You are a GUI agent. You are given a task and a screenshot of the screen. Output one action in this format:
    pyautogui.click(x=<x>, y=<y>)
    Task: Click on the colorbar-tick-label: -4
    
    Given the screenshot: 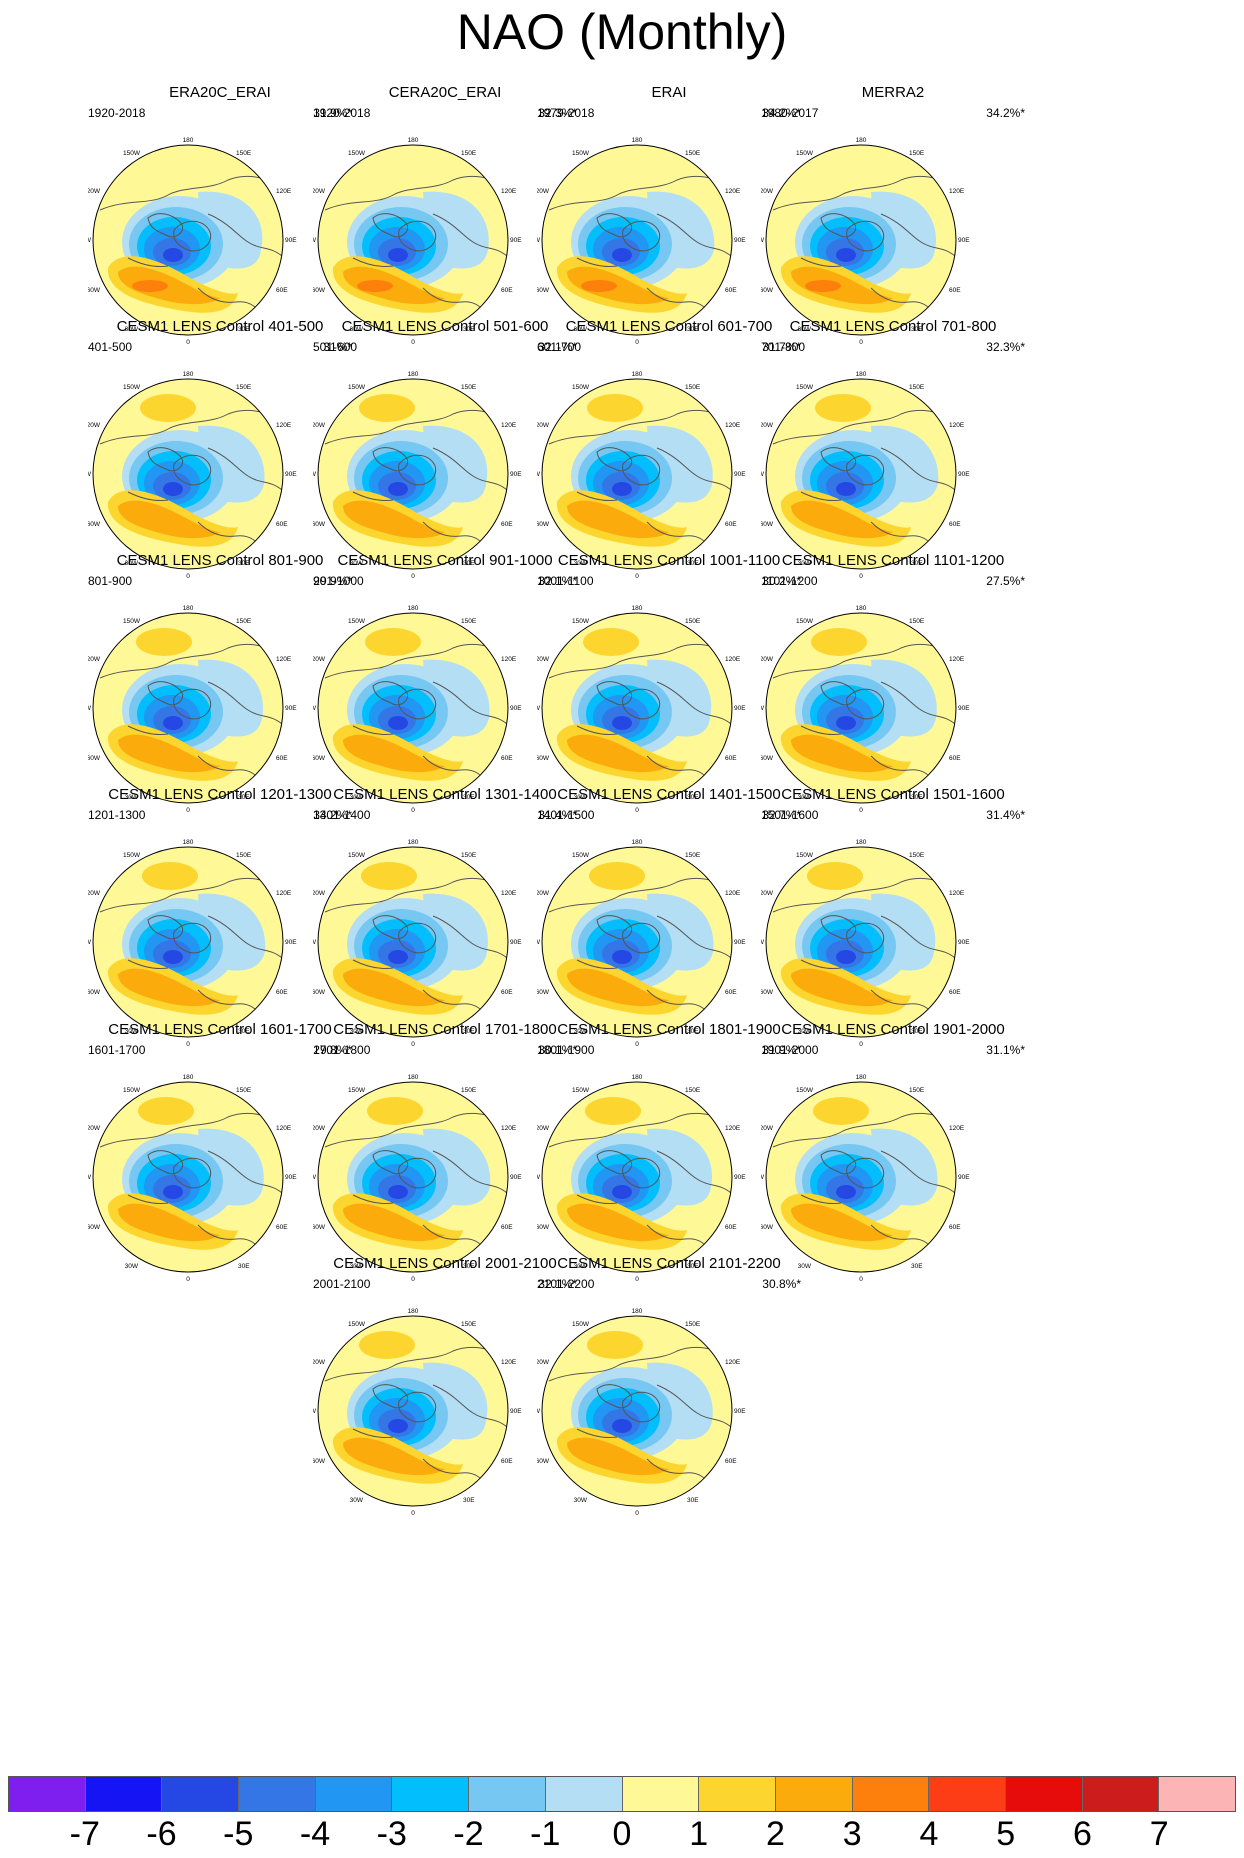 What is the action you would take?
    pyautogui.click(x=315, y=1834)
    